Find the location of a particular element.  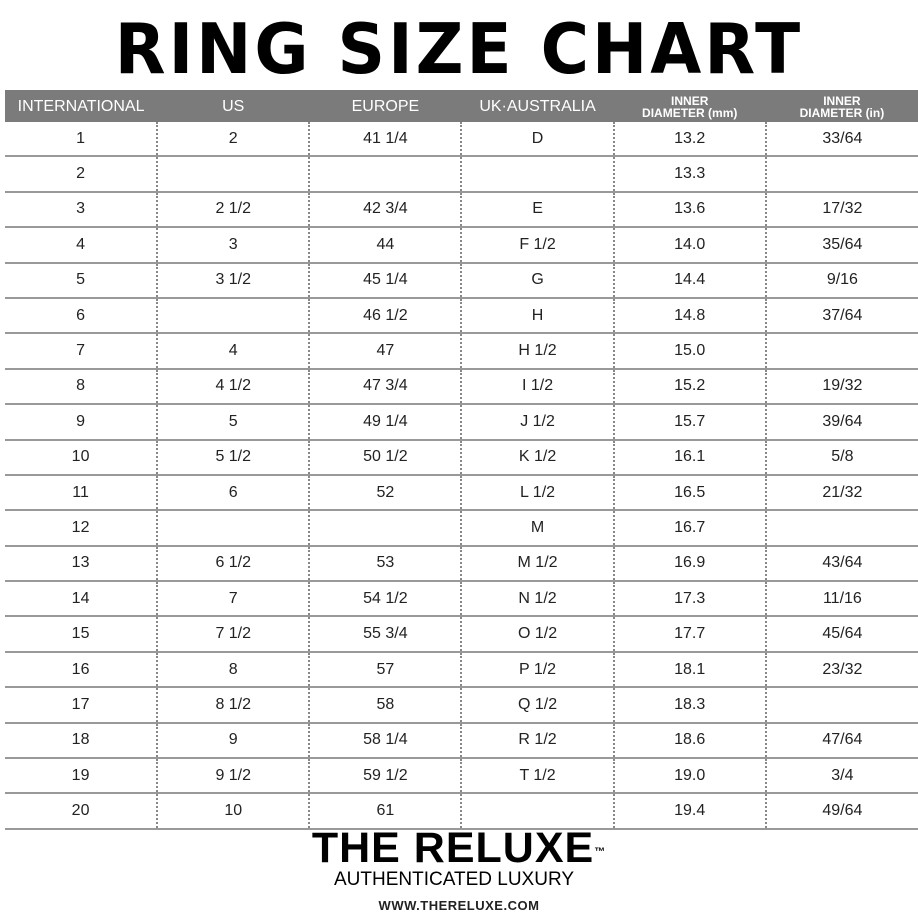

table-row: 11 6 52 L 1/2 16.5 21/32 is located at coordinates (461, 493).